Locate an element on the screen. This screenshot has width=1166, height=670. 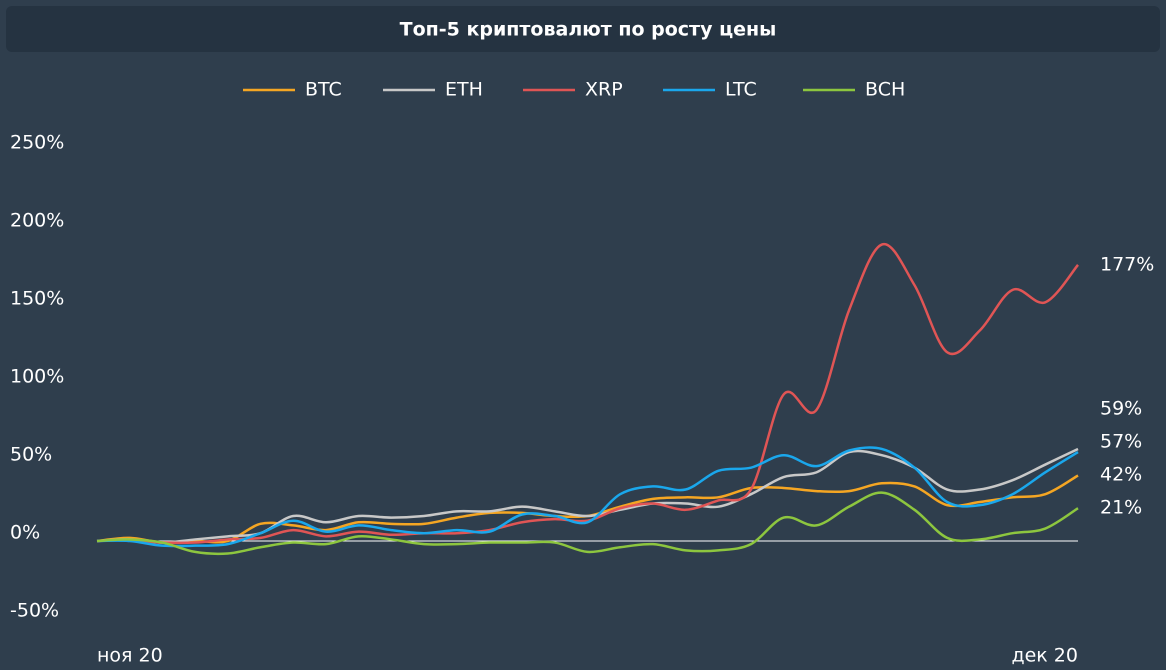
y-tick-label: -50% is located at coordinates (34, 611).